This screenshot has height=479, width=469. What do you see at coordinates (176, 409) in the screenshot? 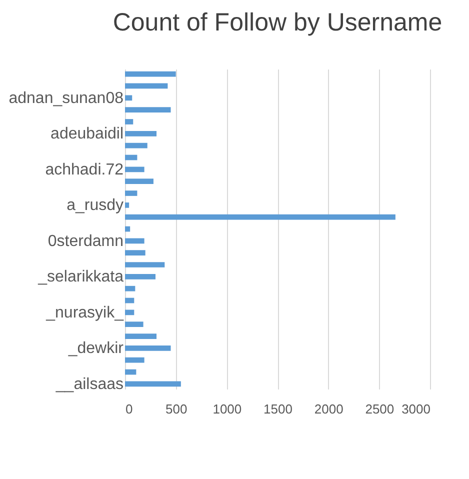
I see `x-tick-label: 500` at bounding box center [176, 409].